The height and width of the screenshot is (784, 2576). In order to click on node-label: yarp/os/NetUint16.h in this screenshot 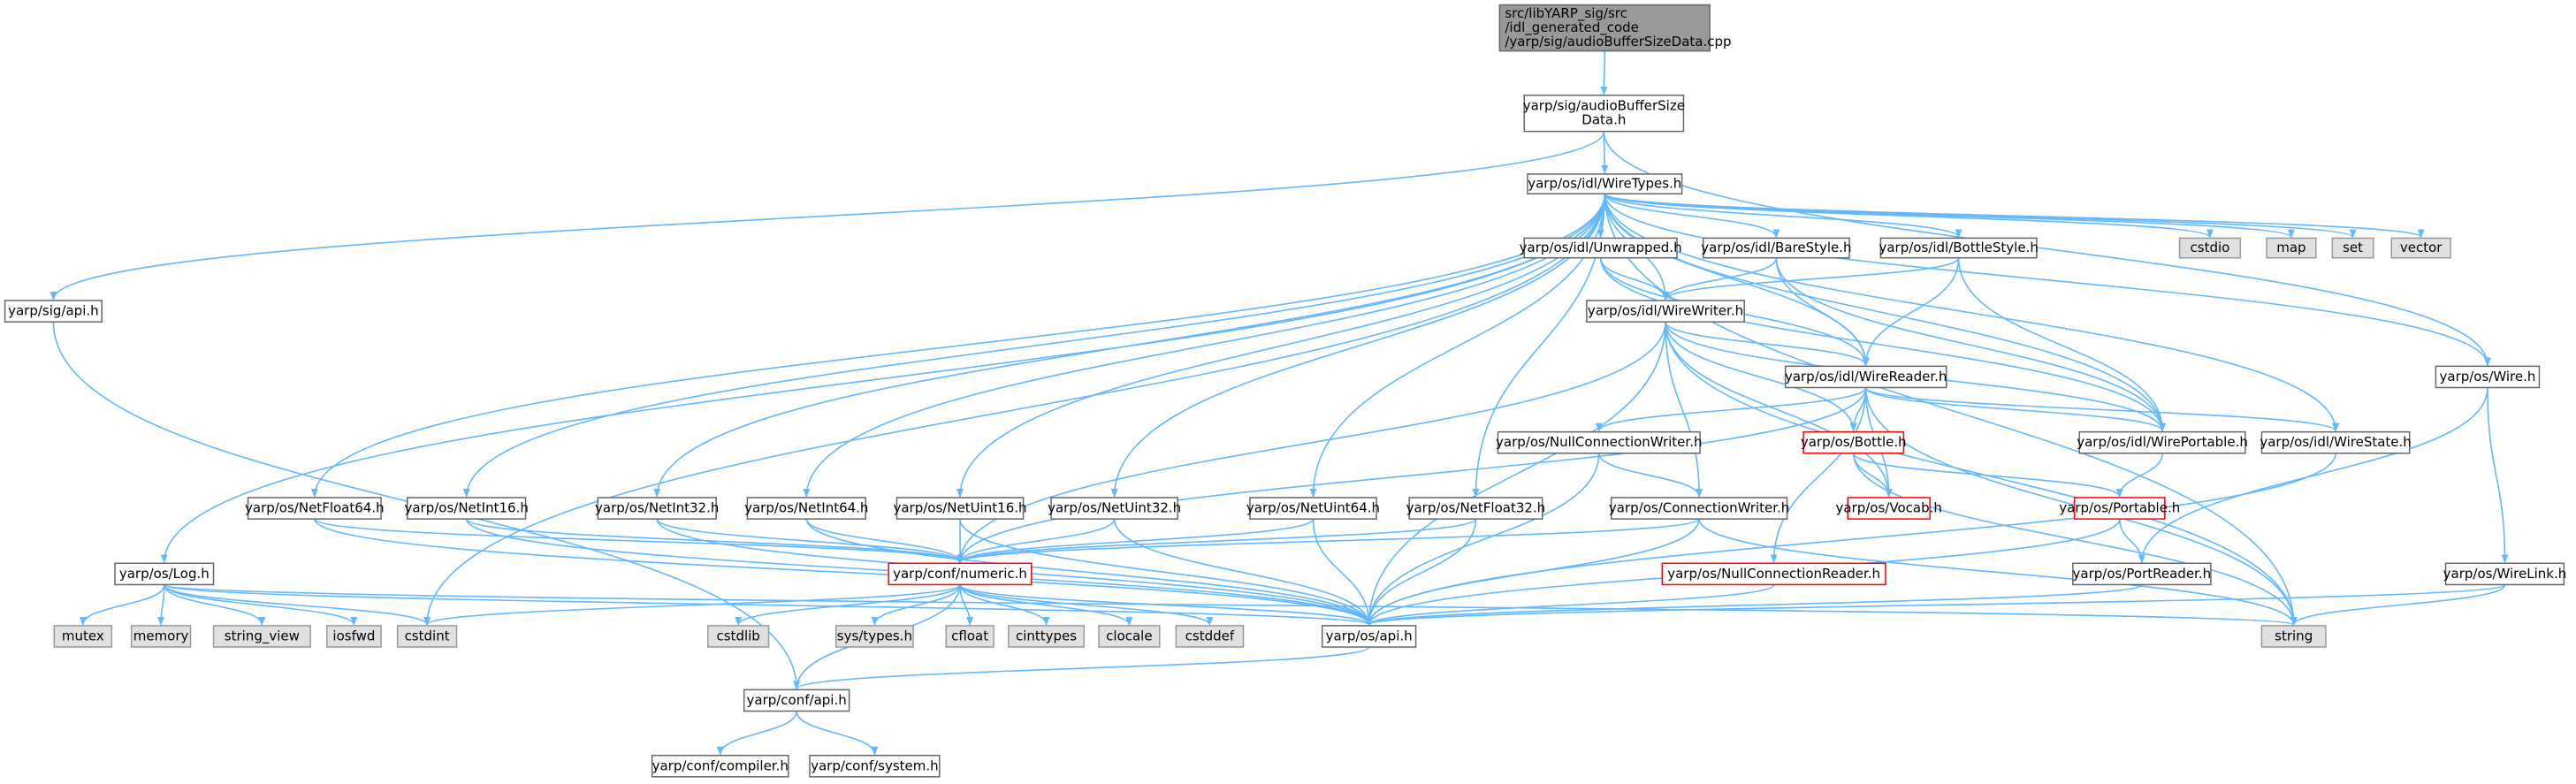, I will do `click(959, 508)`.